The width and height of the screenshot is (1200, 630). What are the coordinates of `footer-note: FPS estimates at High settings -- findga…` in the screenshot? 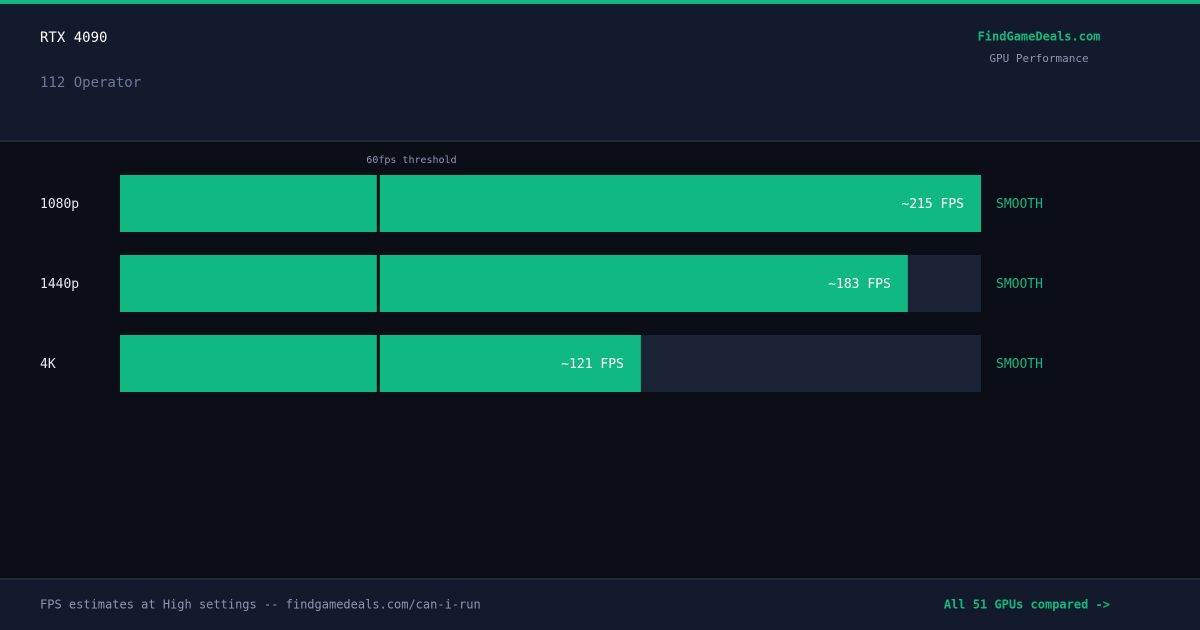 It's located at (260, 605).